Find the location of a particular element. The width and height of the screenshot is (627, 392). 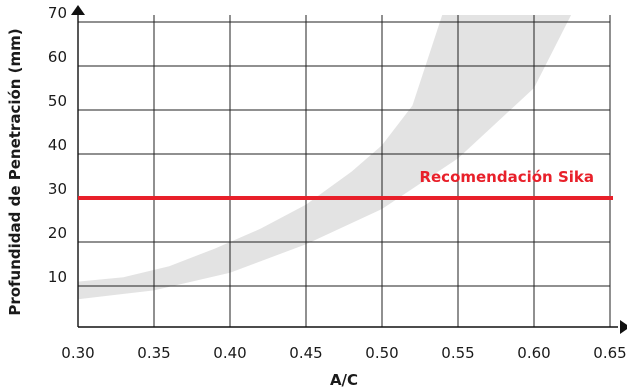

x-tick-label: 0.55 is located at coordinates (457, 353).